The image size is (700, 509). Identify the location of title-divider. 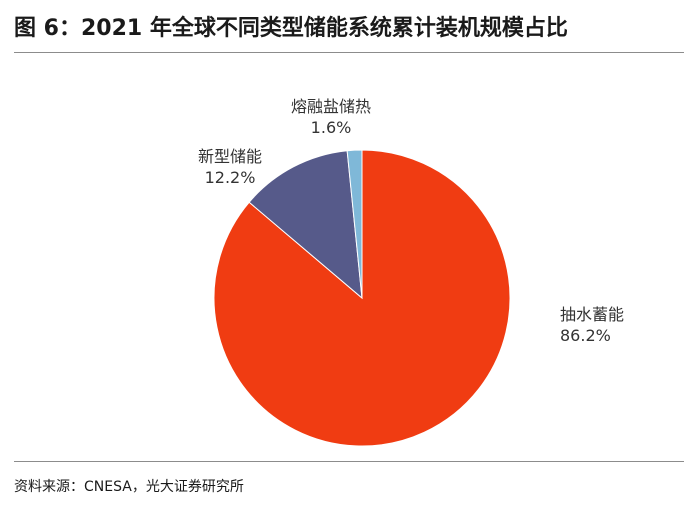
(349, 52).